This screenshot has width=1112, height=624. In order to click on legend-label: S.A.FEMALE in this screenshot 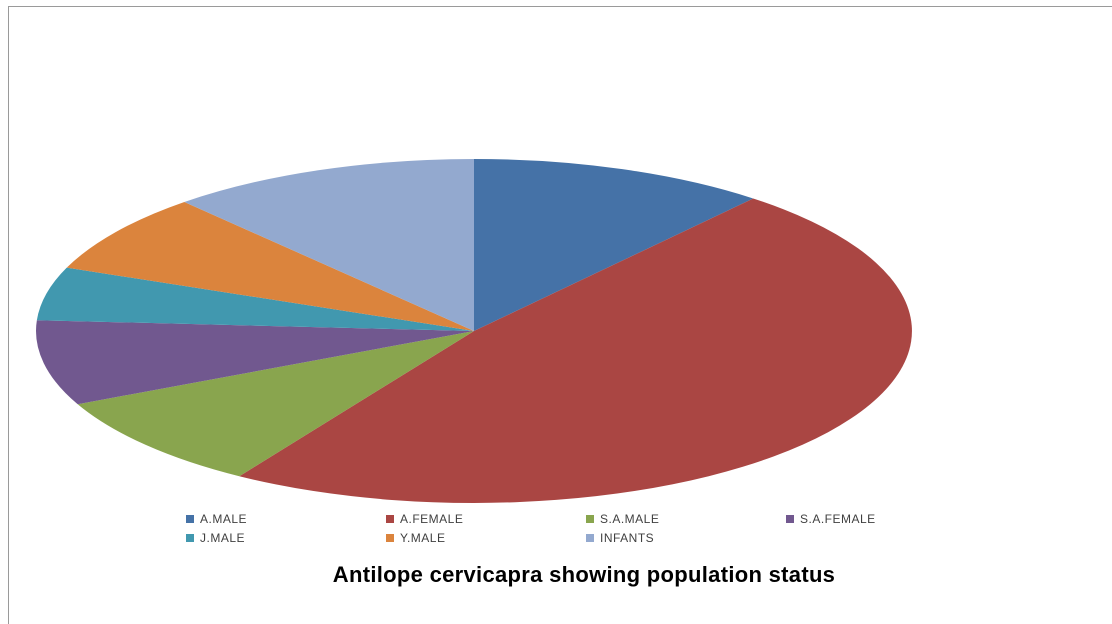, I will do `click(838, 519)`.